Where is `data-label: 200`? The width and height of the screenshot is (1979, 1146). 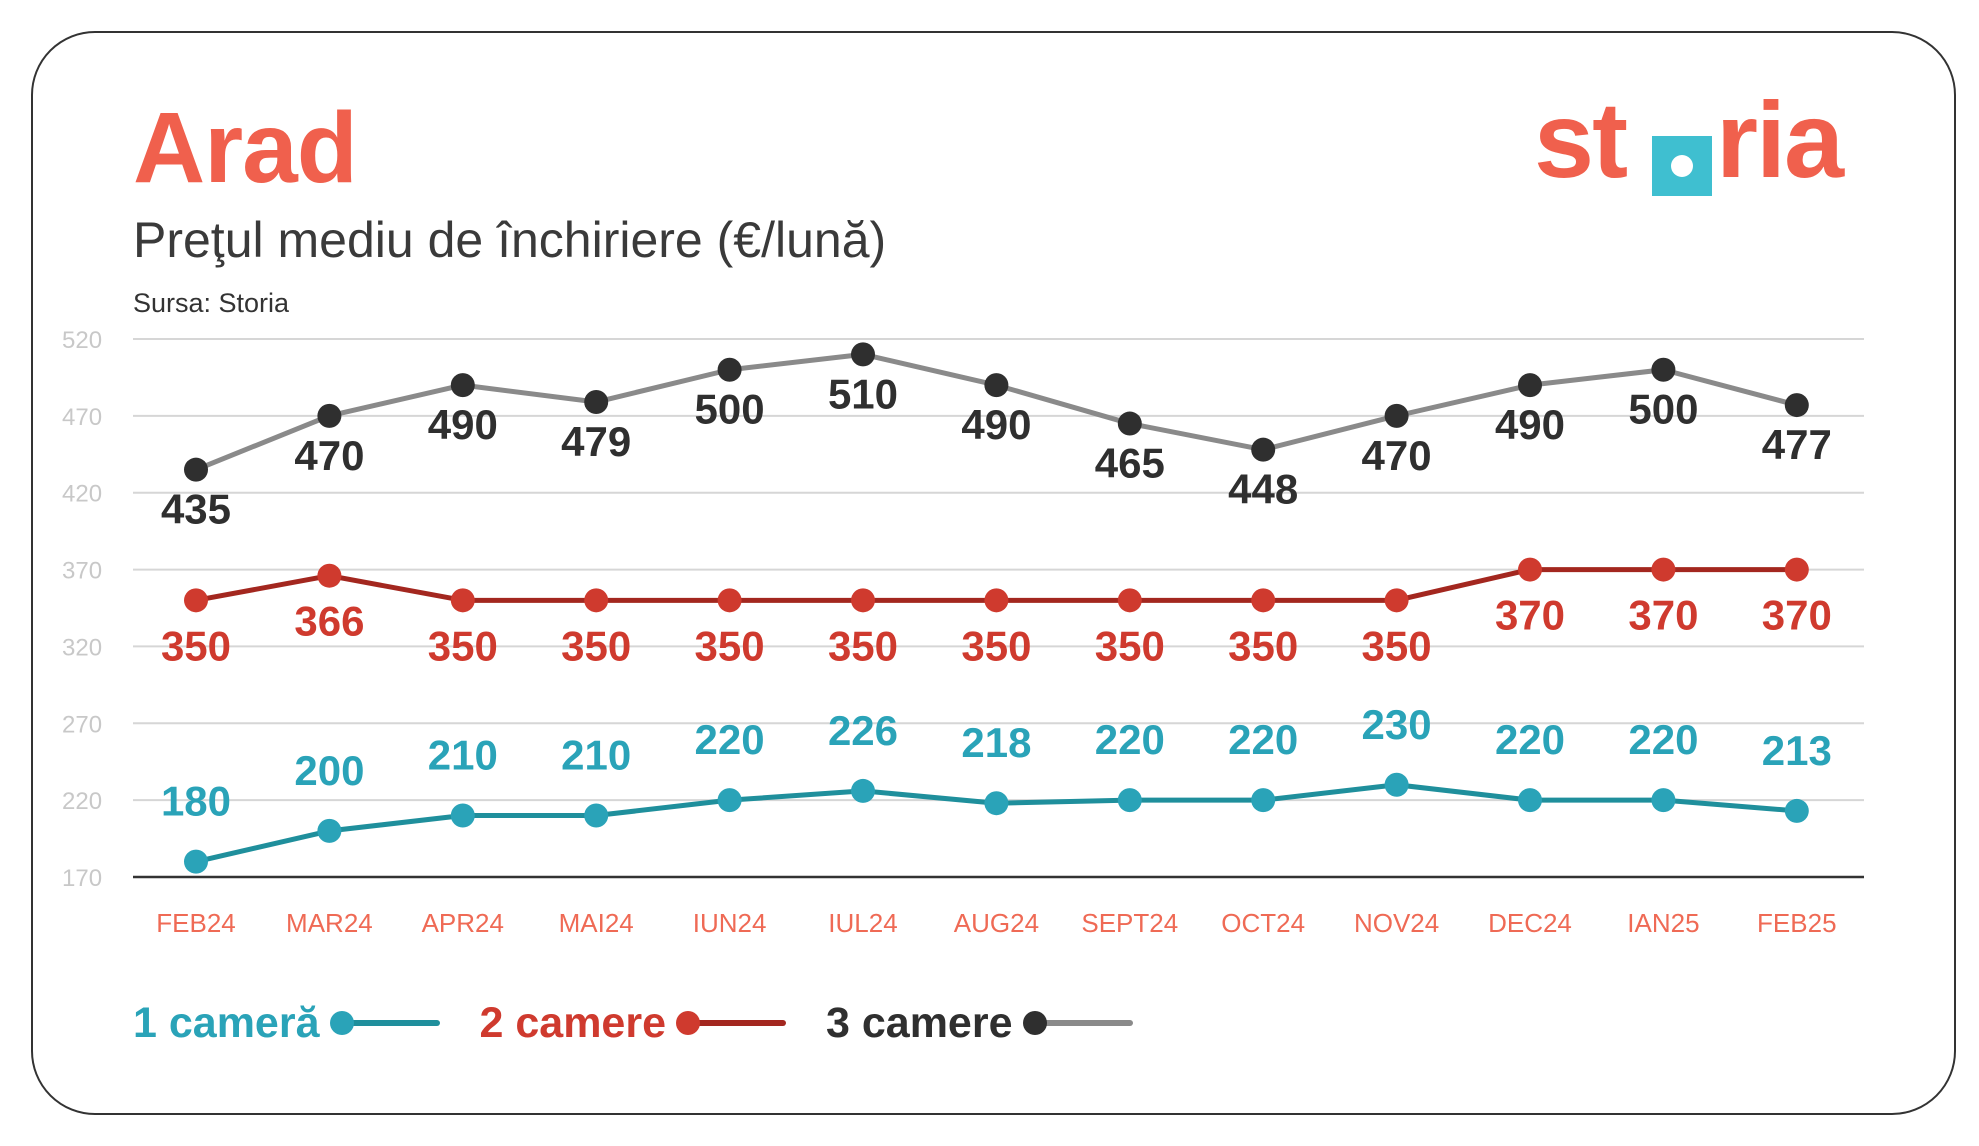 data-label: 200 is located at coordinates (329, 770).